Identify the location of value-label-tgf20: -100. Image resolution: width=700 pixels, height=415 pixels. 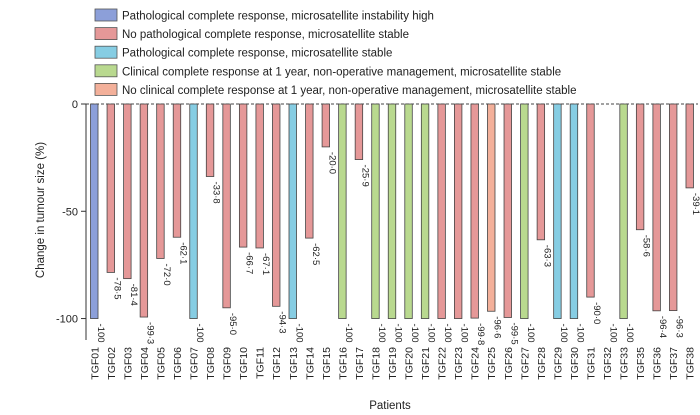
(414, 333).